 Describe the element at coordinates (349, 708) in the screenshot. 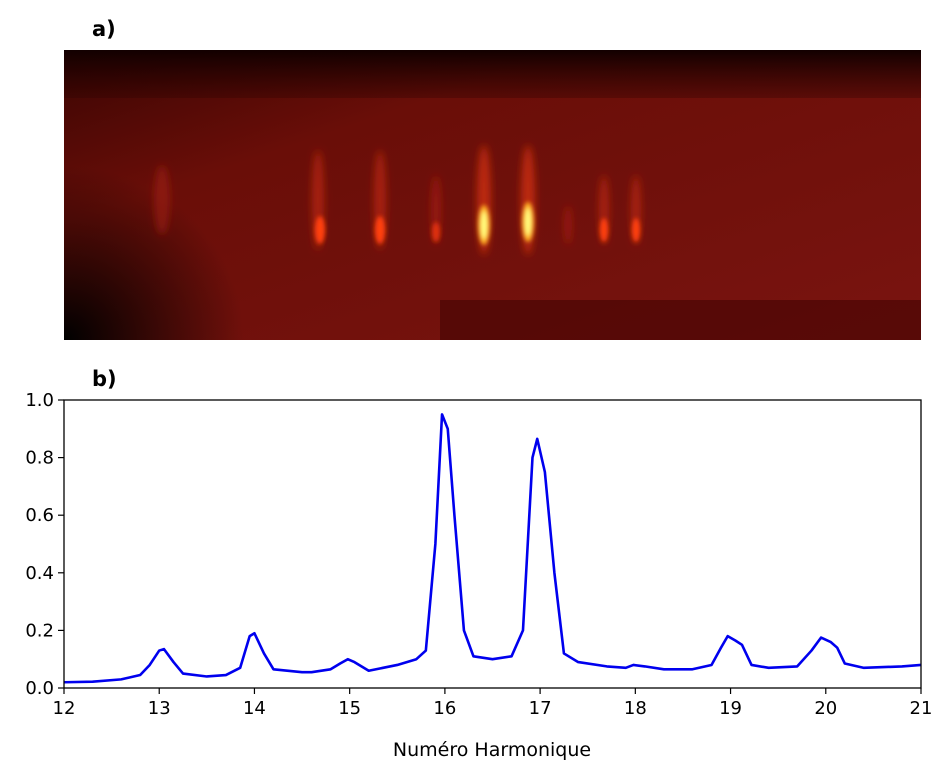

I see `x-tick-label: 15` at that location.